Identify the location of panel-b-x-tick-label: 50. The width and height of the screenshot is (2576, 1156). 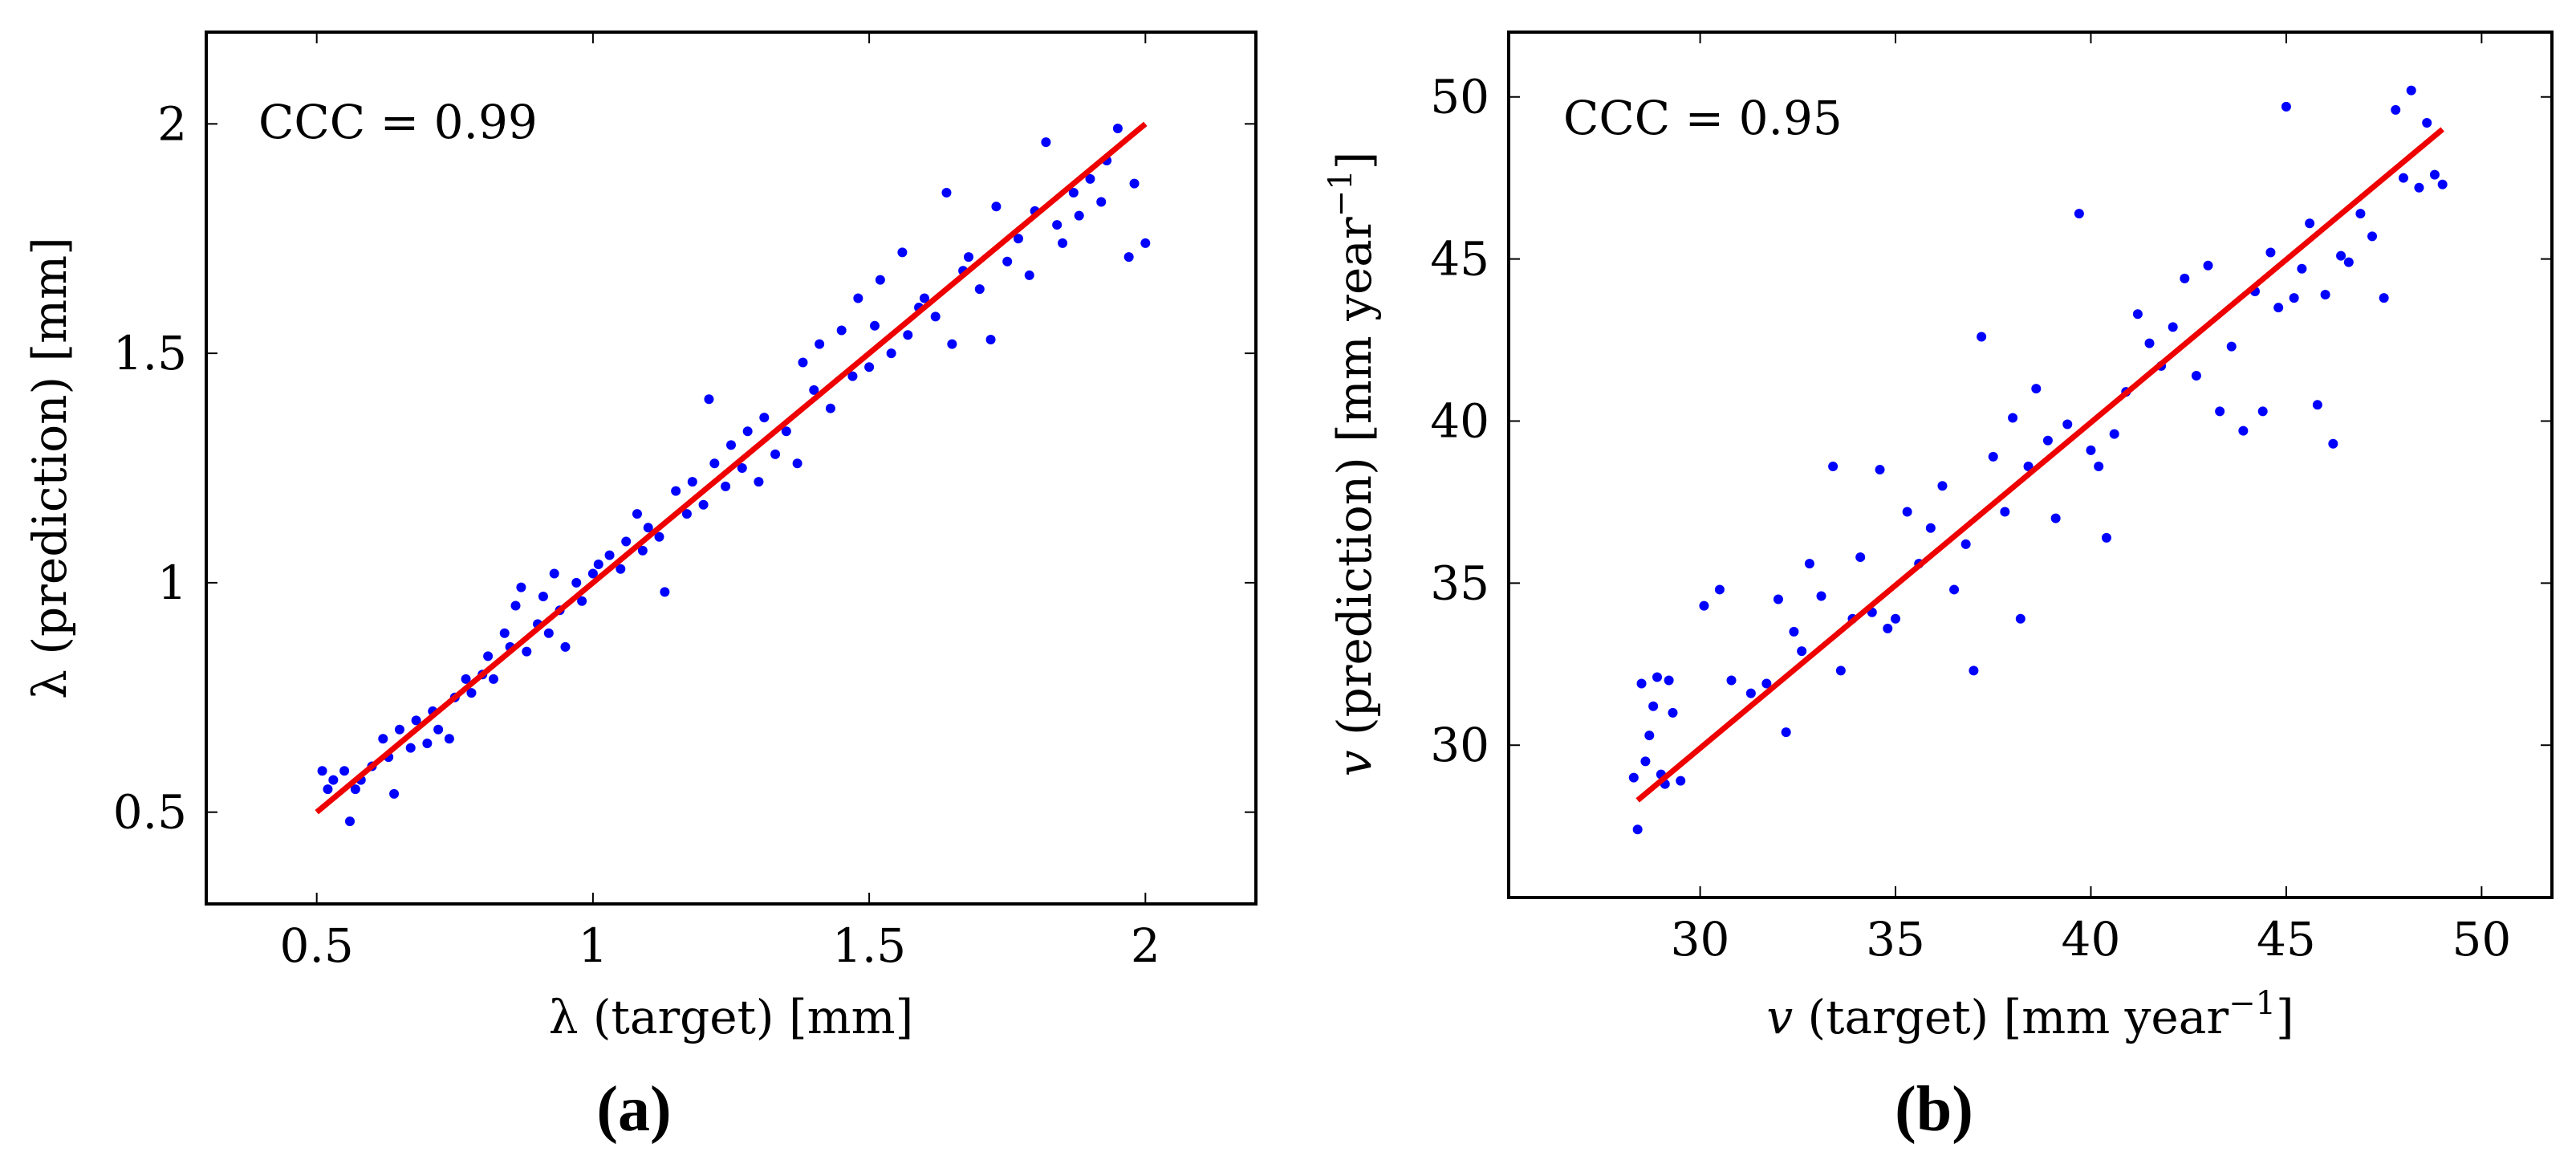
(2481, 939).